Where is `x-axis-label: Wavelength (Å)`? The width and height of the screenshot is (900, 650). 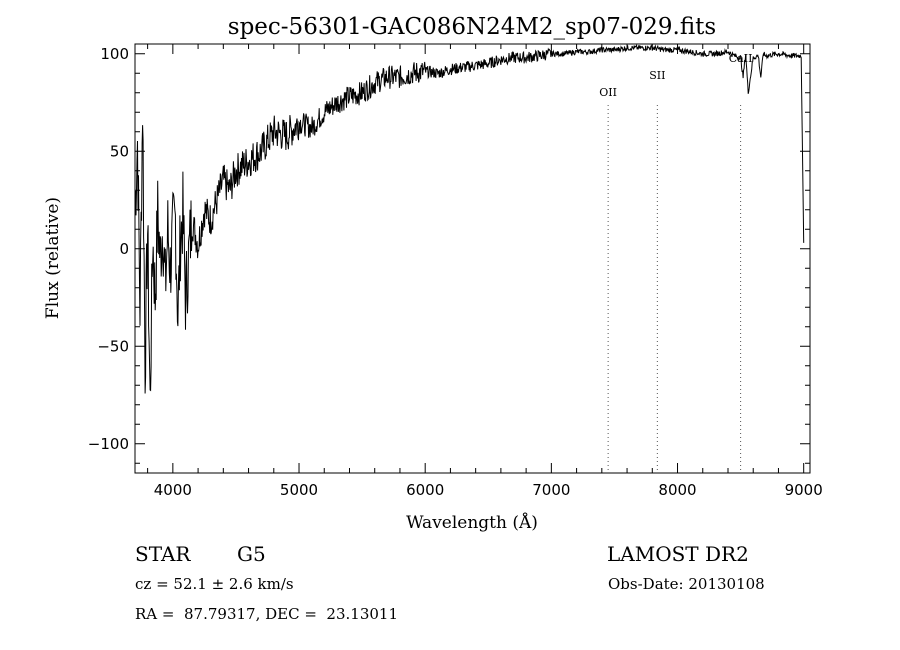
x-axis-label: Wavelength (Å) is located at coordinates (472, 522).